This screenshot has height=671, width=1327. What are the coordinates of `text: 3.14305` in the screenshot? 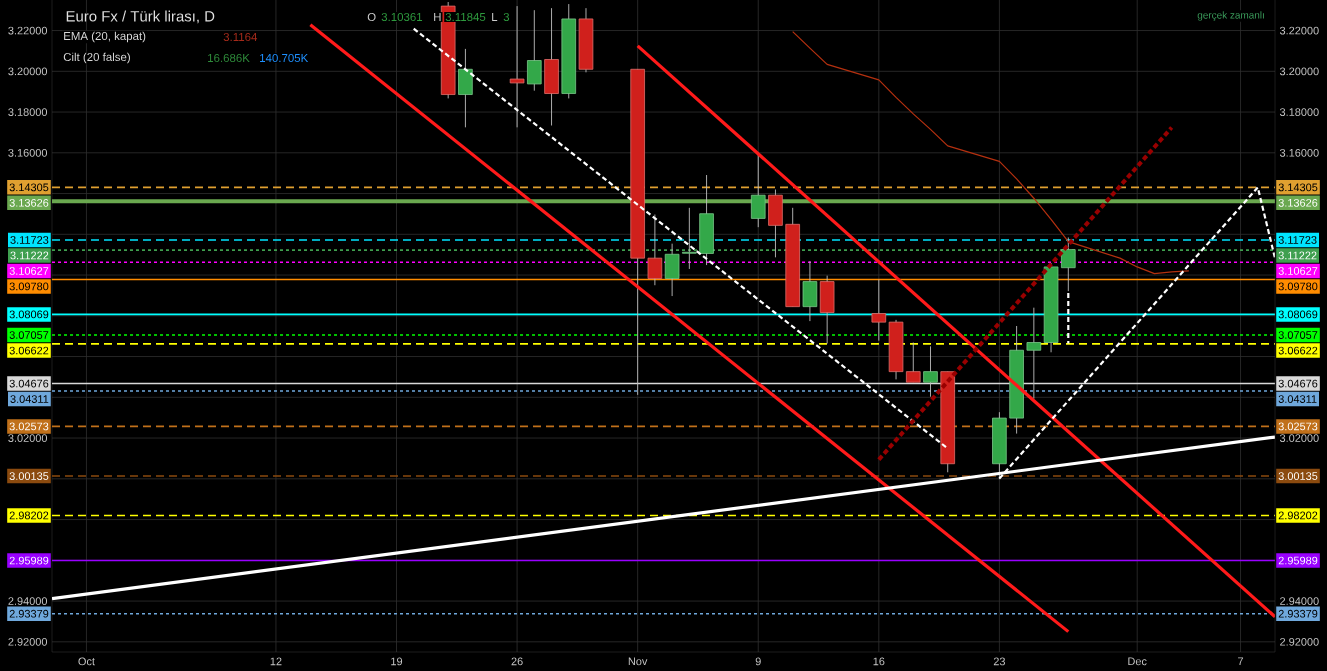 It's located at (29, 187).